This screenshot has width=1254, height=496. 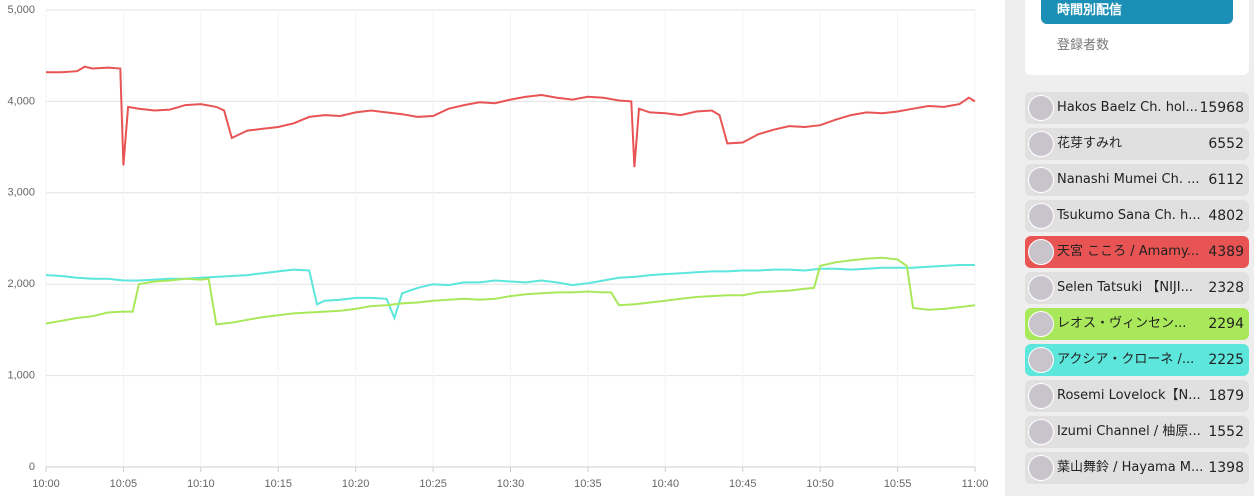 I want to click on x-tick-label: 11:00, so click(x=975, y=484).